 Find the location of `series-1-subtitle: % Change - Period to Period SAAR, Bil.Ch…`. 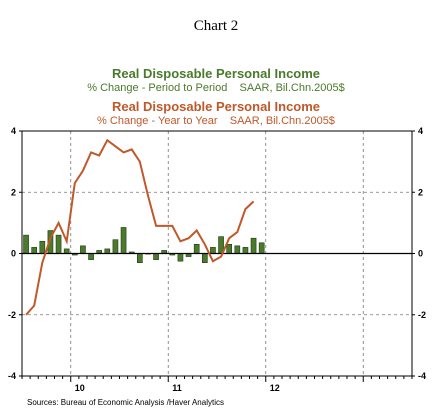

series-1-subtitle: % Change - Period to Period SAAR, Bil.Ch… is located at coordinates (215, 88).